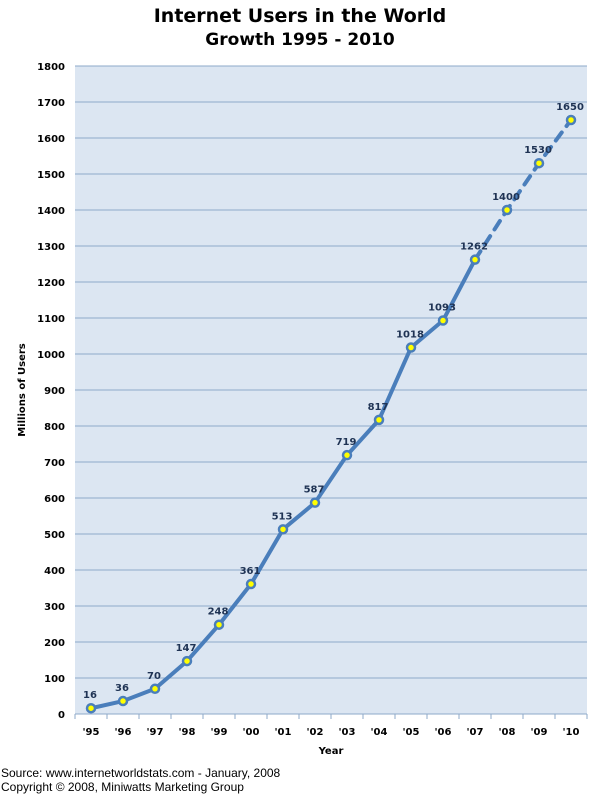 The height and width of the screenshot is (797, 600). What do you see at coordinates (54, 427) in the screenshot?
I see `y-tick-label: 800` at bounding box center [54, 427].